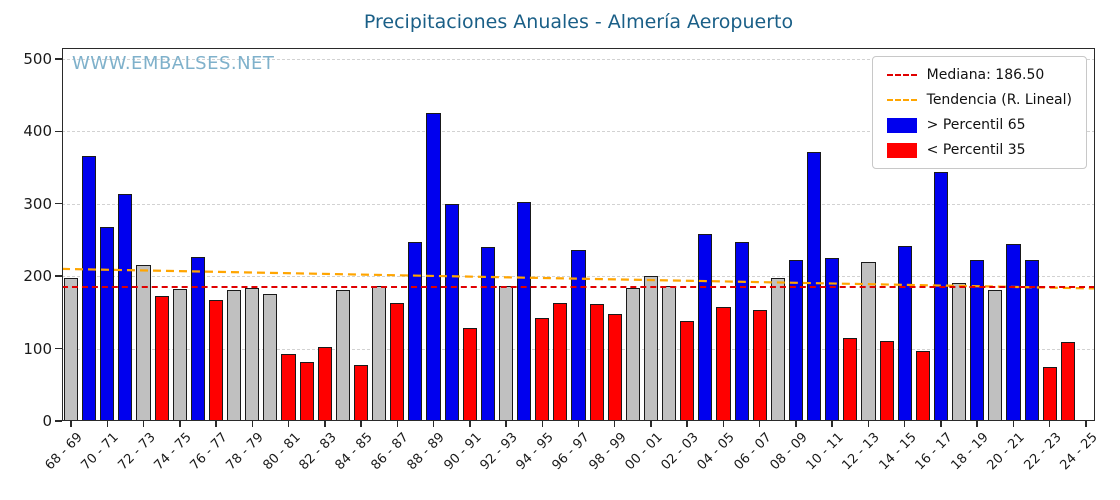 The width and height of the screenshot is (1120, 500). What do you see at coordinates (37, 131) in the screenshot?
I see `ytick-label-400: 400` at bounding box center [37, 131].